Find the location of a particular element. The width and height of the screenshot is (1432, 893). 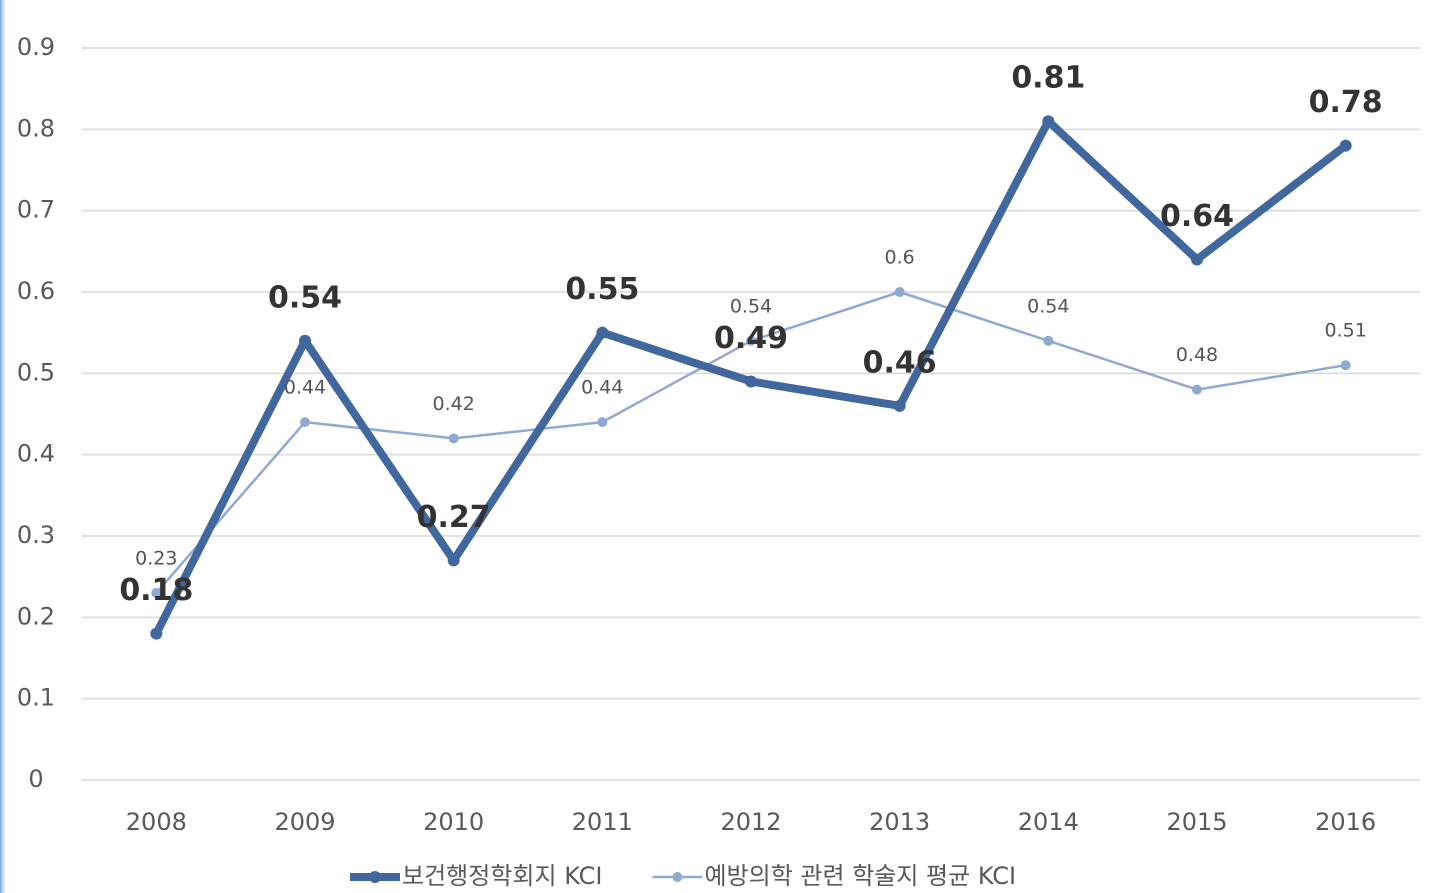

data-label: 0.55 is located at coordinates (602, 289).